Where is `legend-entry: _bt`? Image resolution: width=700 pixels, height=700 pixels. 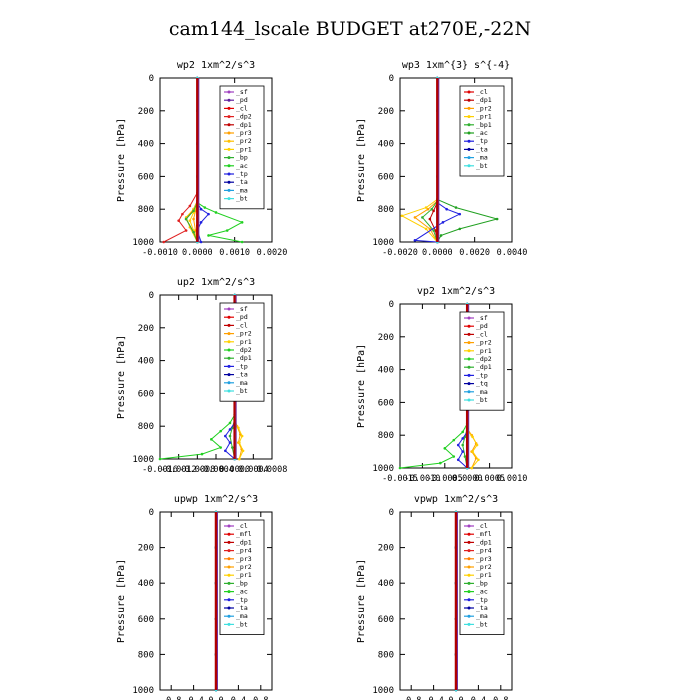 legend-entry: _bt is located at coordinates (482, 166).